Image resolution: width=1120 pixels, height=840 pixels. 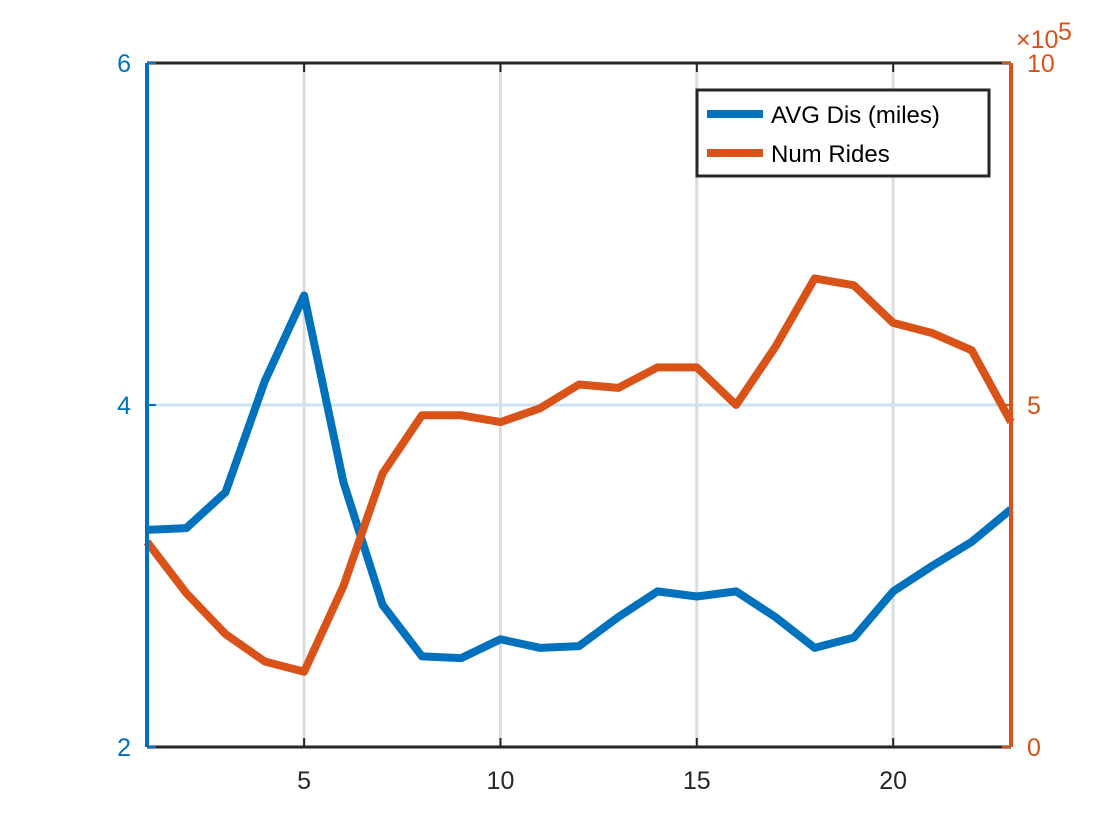 What do you see at coordinates (1041, 64) in the screenshot?
I see `right-tick-label-2: 10` at bounding box center [1041, 64].